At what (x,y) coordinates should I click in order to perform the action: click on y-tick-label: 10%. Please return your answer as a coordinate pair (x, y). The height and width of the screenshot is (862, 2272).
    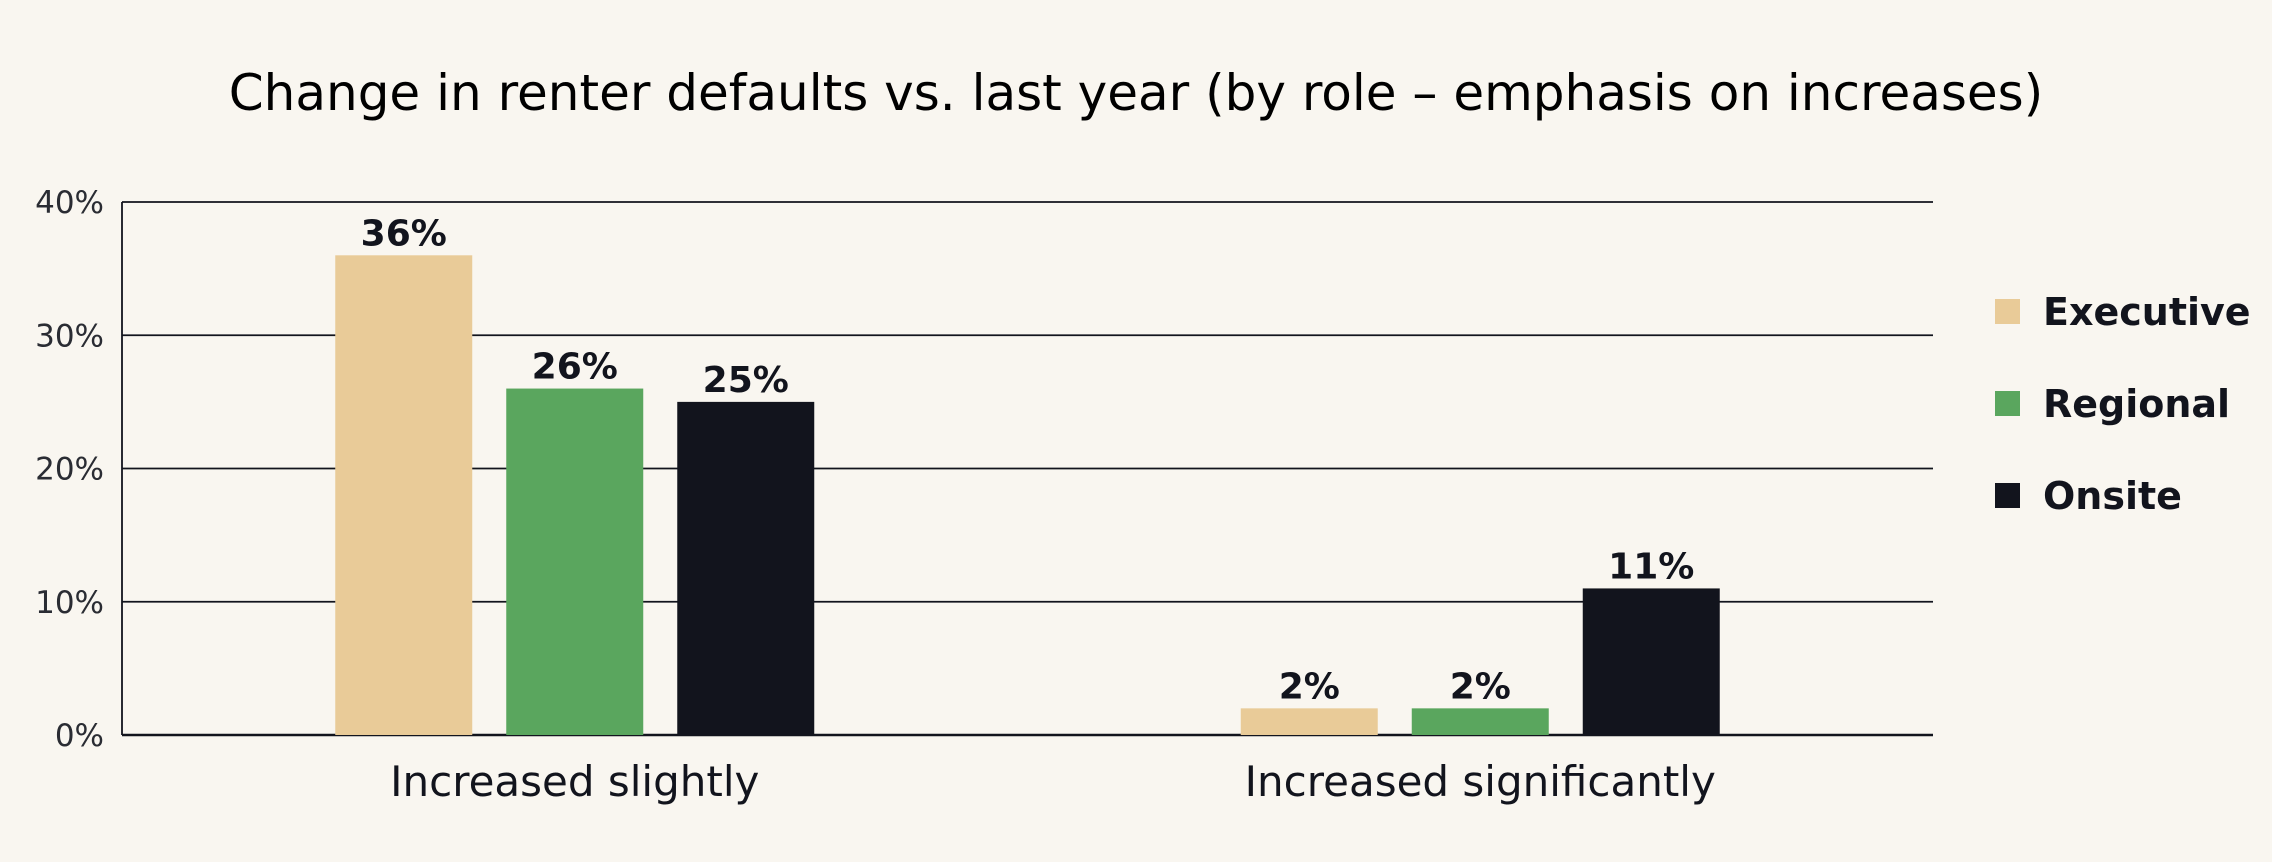
    Looking at the image, I should click on (69, 603).